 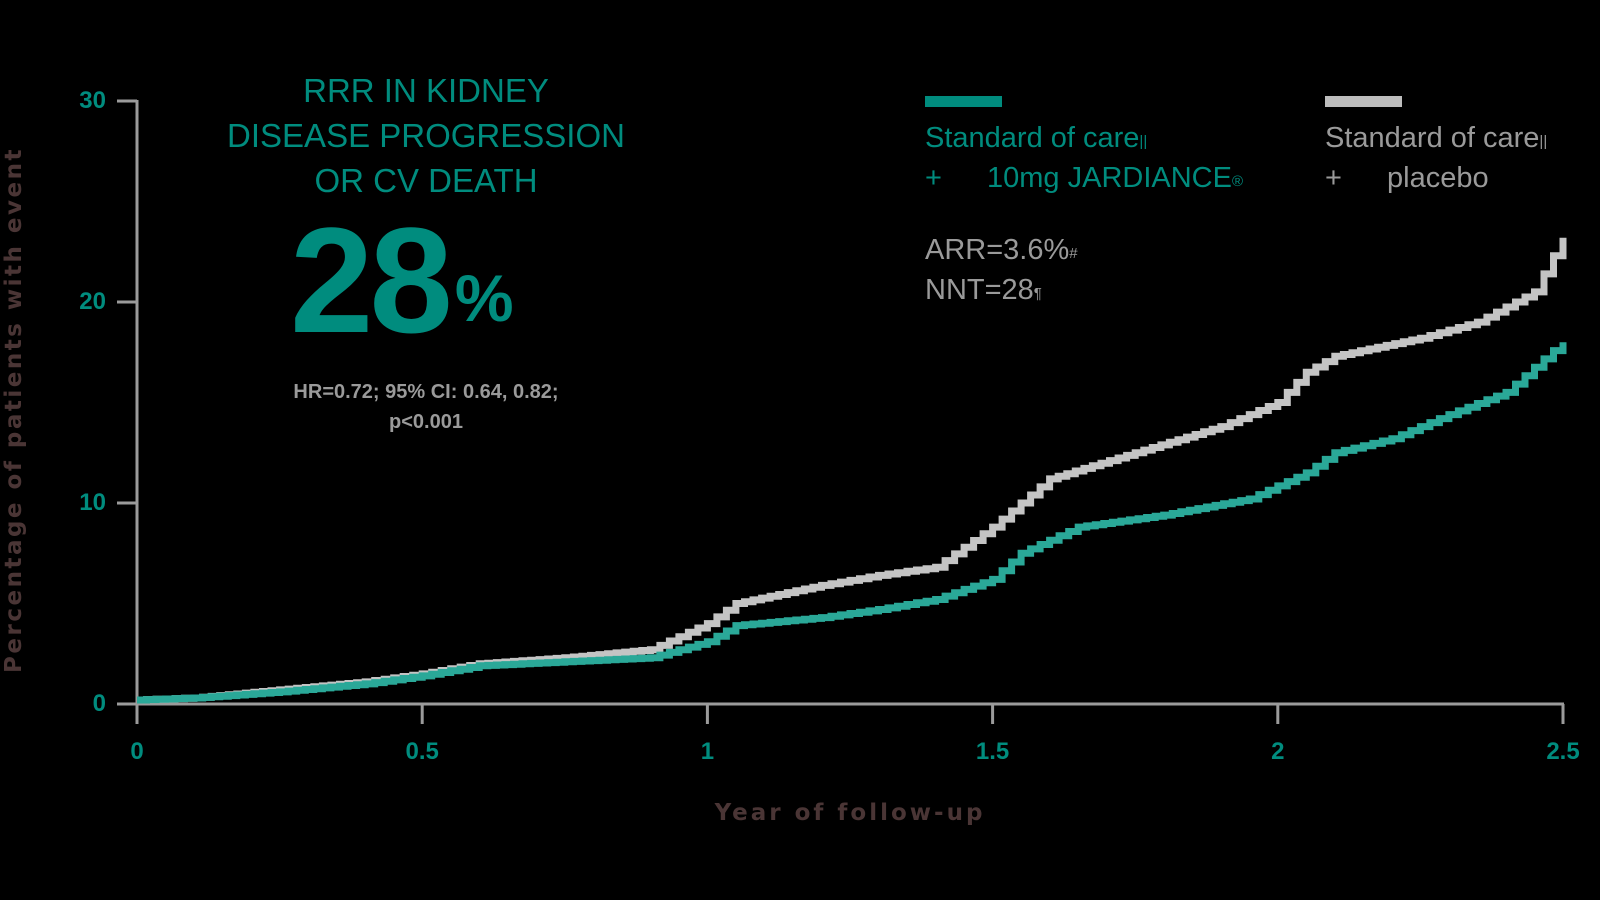 I want to click on x-axis-title: Year of follow-up, so click(x=850, y=813).